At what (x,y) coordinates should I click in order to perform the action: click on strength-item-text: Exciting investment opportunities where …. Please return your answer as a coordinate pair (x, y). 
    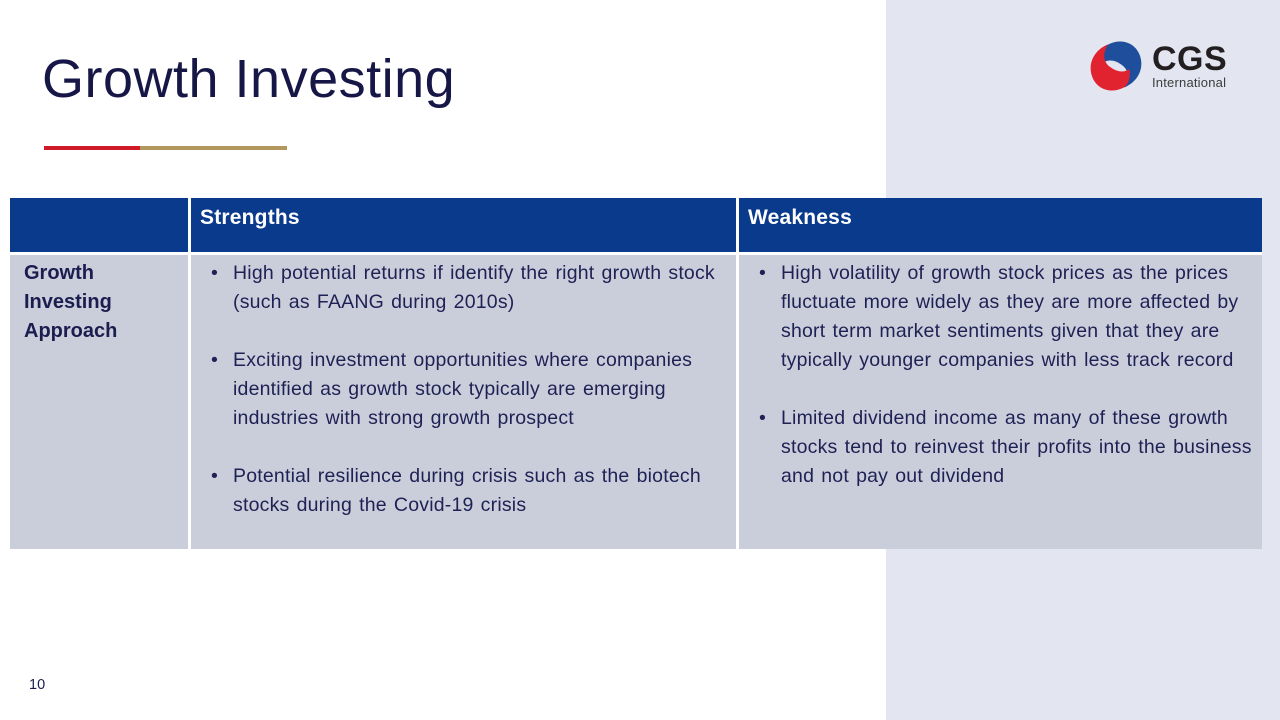
    Looking at the image, I should click on (463, 389).